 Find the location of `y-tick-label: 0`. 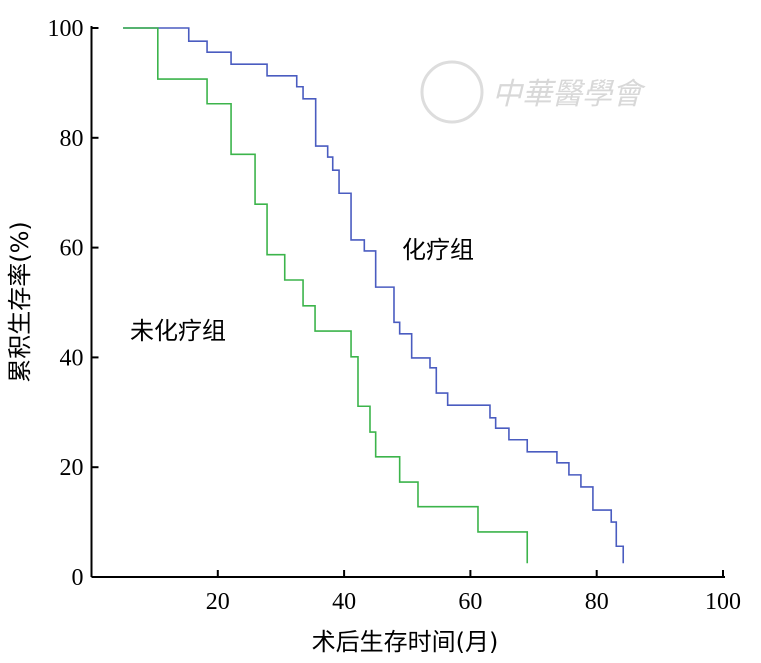

y-tick-label: 0 is located at coordinates (78, 578).